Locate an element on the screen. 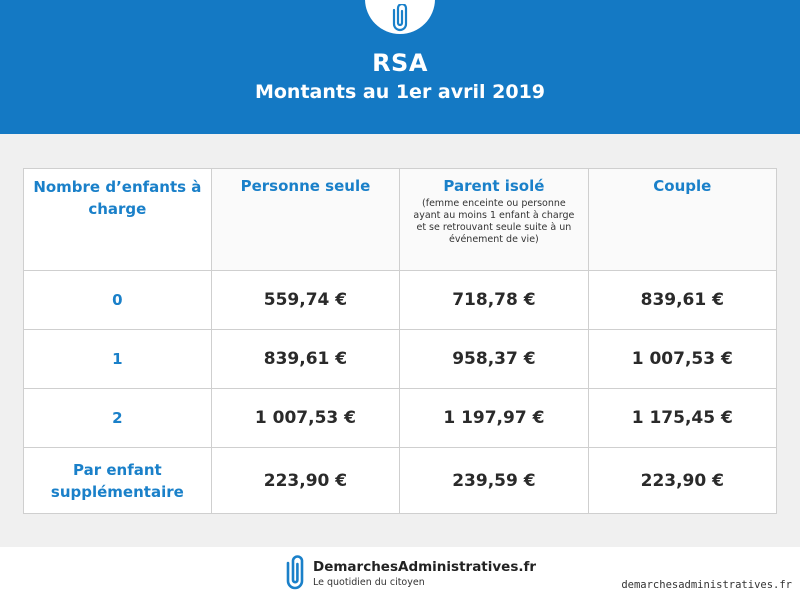  paperclip-brand-icon is located at coordinates (295, 572).